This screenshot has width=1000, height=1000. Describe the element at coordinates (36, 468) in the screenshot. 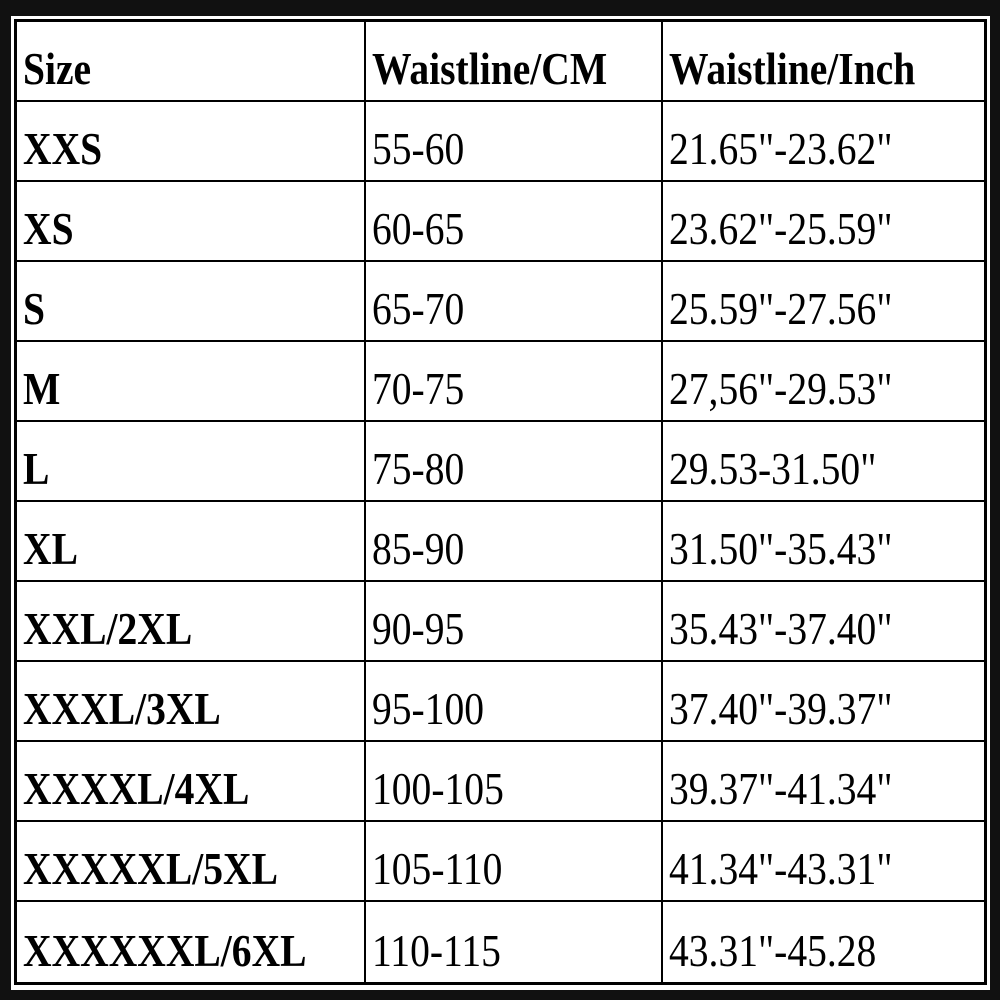

I see `size-text: L` at that location.